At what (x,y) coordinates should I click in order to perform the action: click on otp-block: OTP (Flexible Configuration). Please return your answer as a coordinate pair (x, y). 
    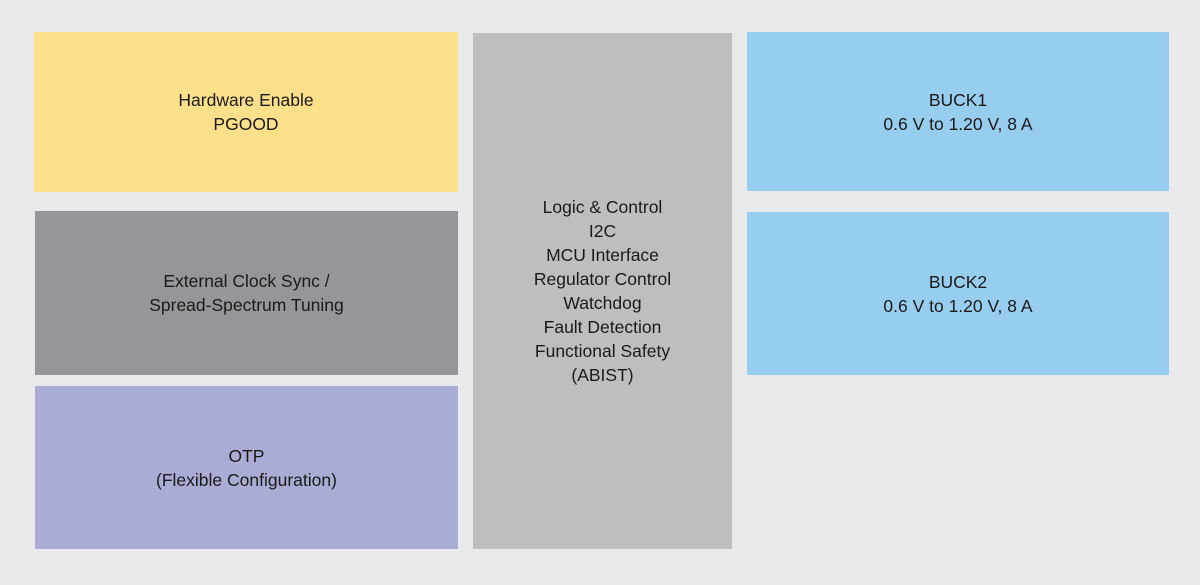
    Looking at the image, I should click on (246, 467).